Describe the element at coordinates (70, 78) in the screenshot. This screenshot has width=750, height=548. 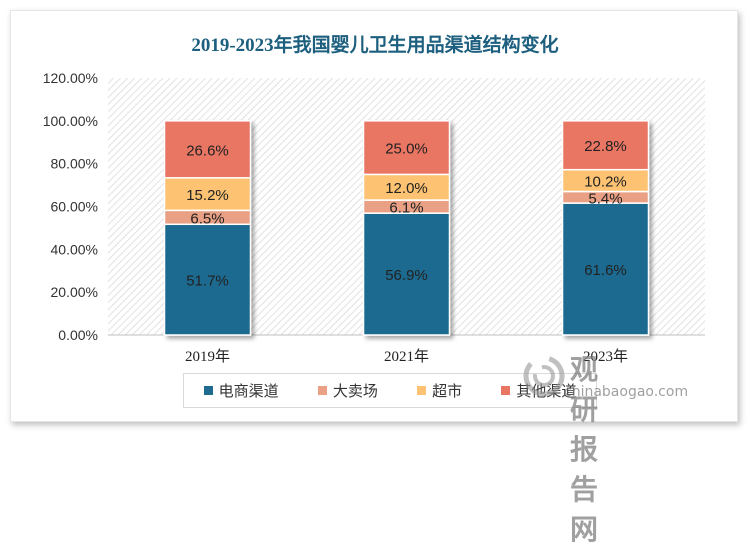
I see `y-tick-label: 120.00%` at that location.